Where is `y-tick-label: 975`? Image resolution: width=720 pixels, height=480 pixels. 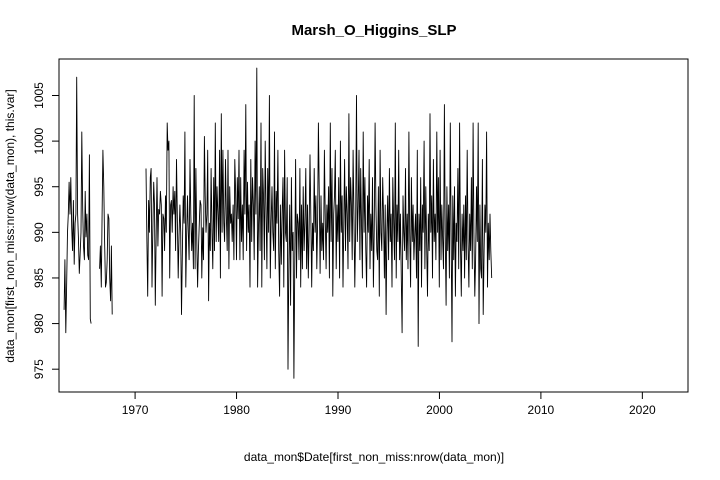
y-tick-label: 975 is located at coordinates (39, 369).